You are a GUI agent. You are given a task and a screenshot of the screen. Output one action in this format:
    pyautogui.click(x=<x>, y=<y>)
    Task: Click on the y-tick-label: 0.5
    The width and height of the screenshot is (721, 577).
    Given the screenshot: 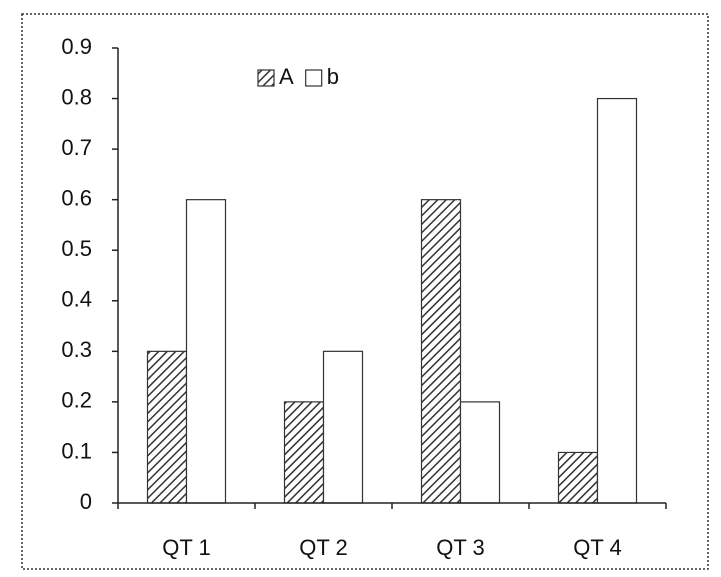 What is the action you would take?
    pyautogui.click(x=76, y=248)
    